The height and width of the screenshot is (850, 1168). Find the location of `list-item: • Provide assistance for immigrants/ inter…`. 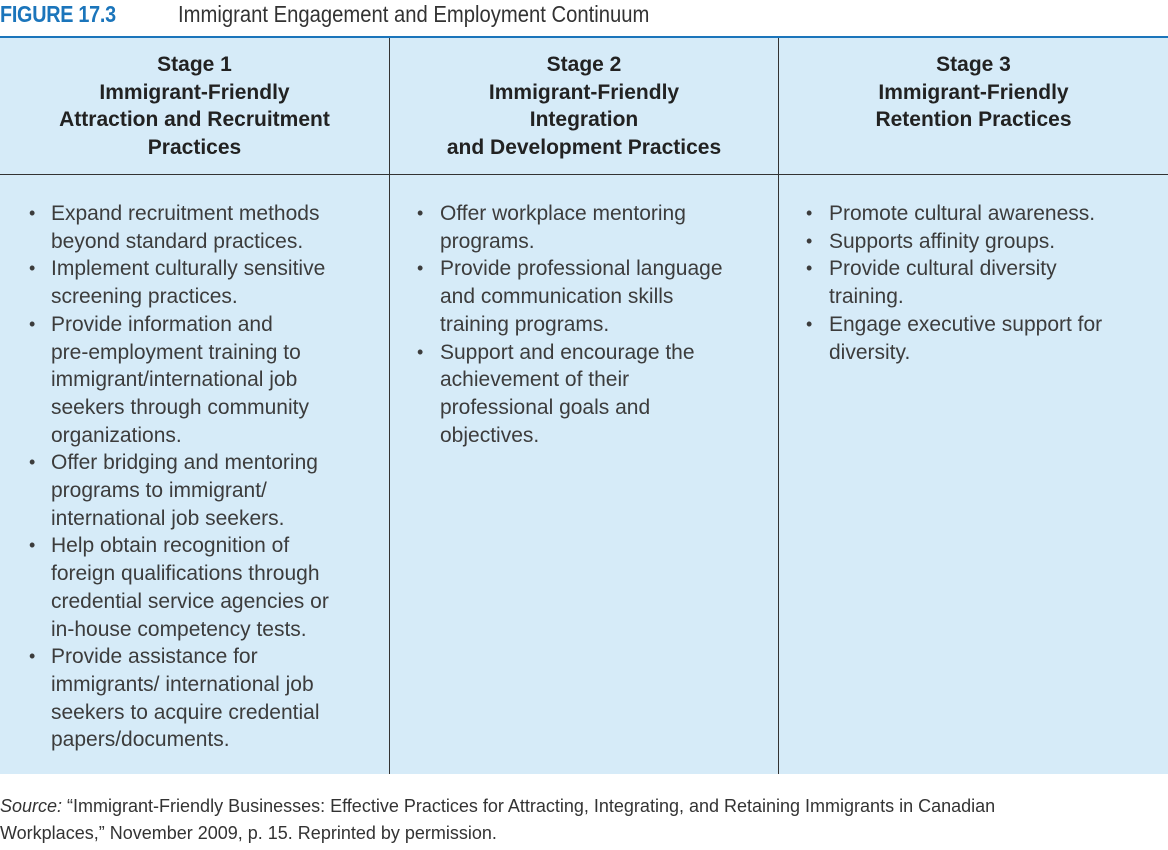

list-item: • Provide assistance for immigrants/ inter… is located at coordinates (194, 698).